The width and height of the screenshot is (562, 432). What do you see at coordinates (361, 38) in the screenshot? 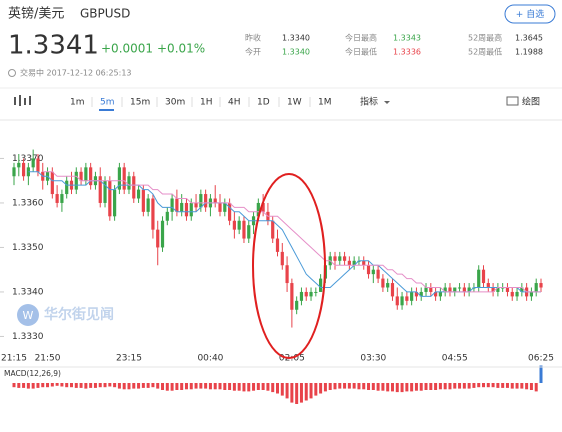
I see `stat-label: 今日最高` at bounding box center [361, 38].